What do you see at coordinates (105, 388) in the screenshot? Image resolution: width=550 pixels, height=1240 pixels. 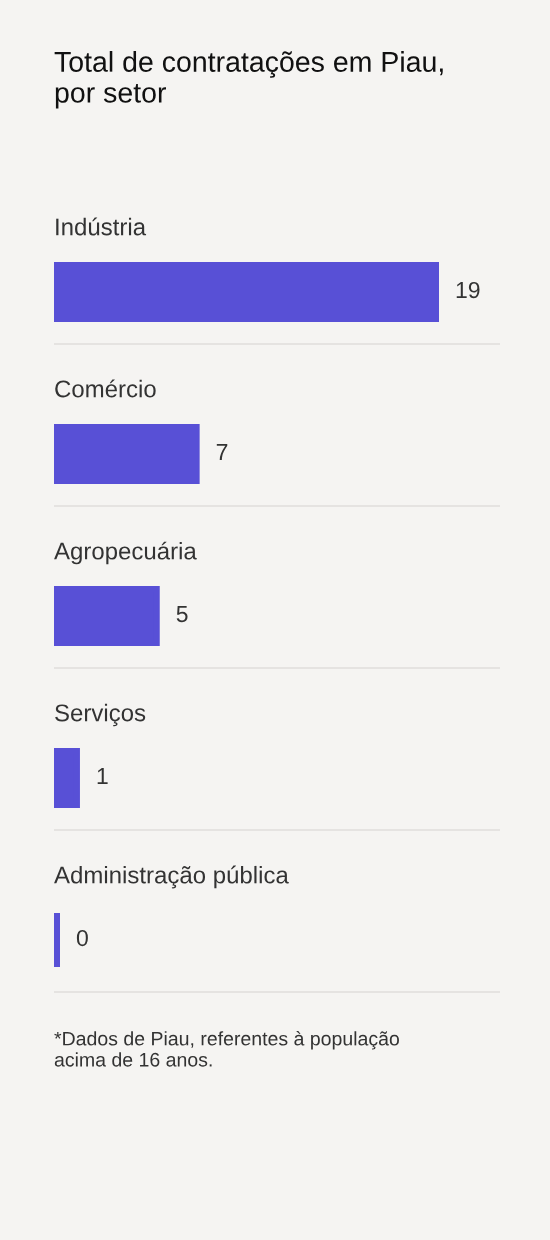 I see `y-tick-label: Comércio` at bounding box center [105, 388].